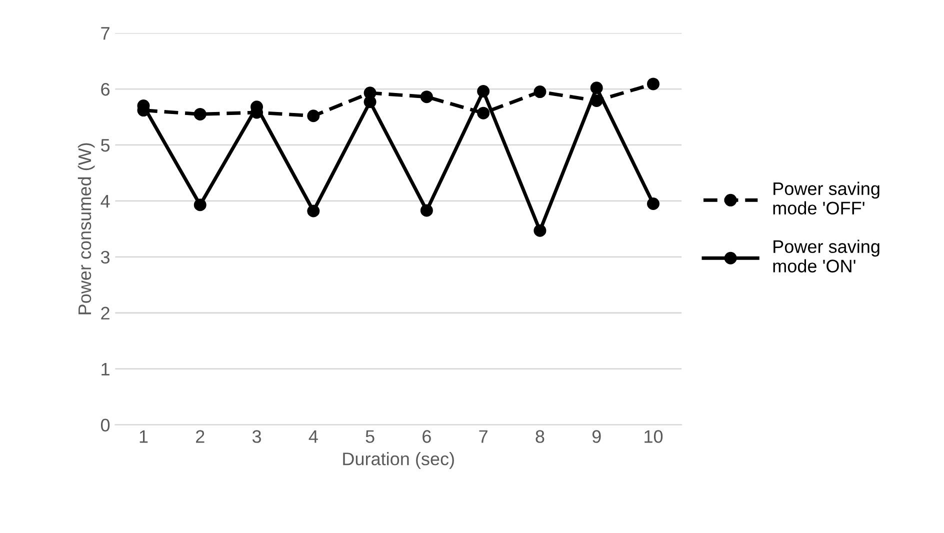 Image resolution: width=944 pixels, height=533 pixels. I want to click on x-tick-label: 7, so click(483, 436).